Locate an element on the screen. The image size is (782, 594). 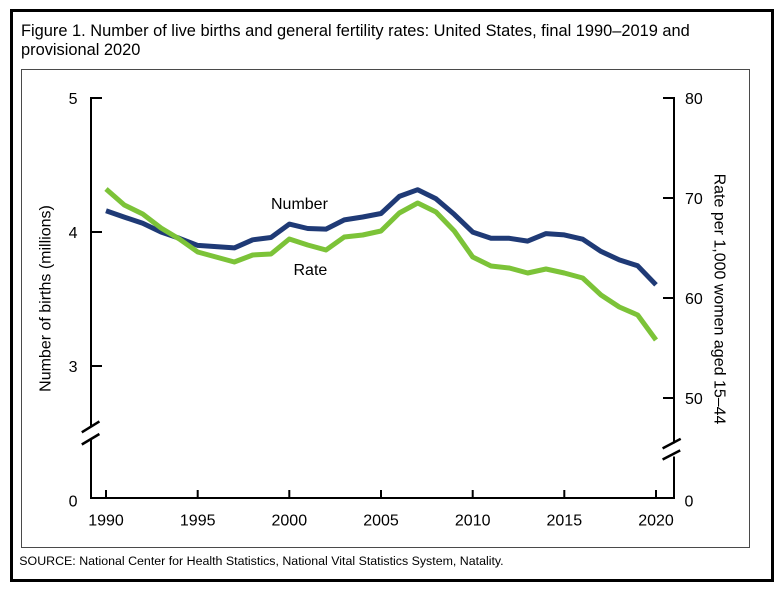
svg-text: 1990 is located at coordinates (106, 521).